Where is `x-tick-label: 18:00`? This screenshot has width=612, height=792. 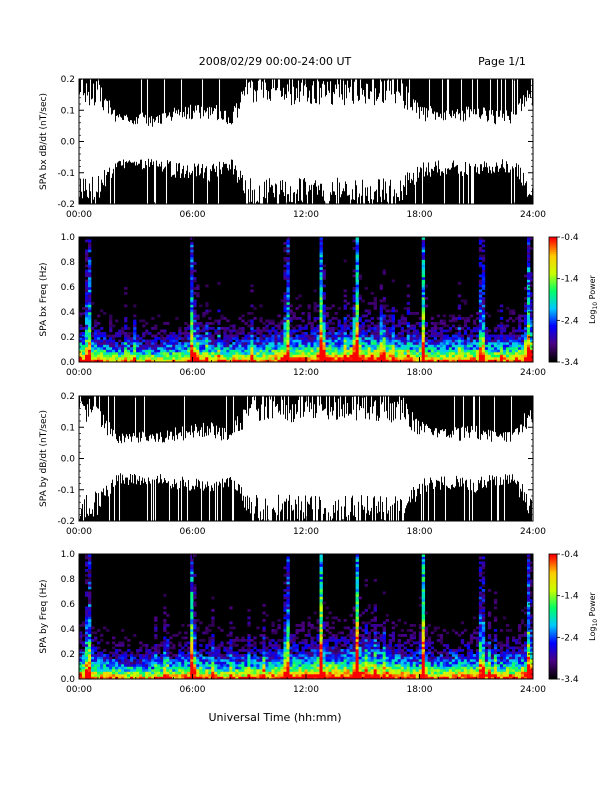 x-tick-label: 18:00 is located at coordinates (420, 215).